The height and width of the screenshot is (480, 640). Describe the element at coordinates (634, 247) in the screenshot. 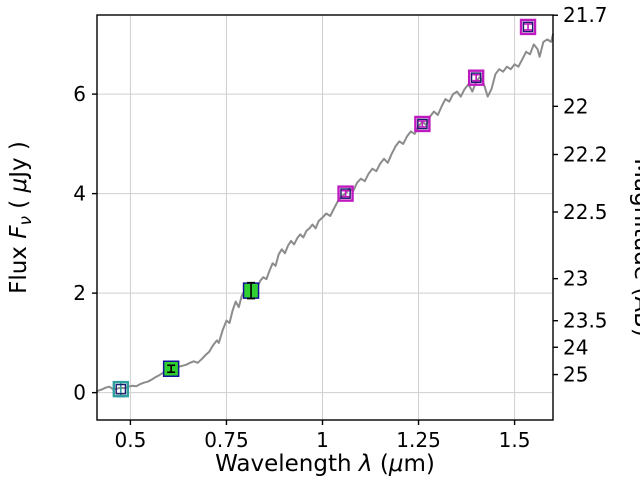

I see `y-axis-label-right: Magnitude (AB)` at that location.